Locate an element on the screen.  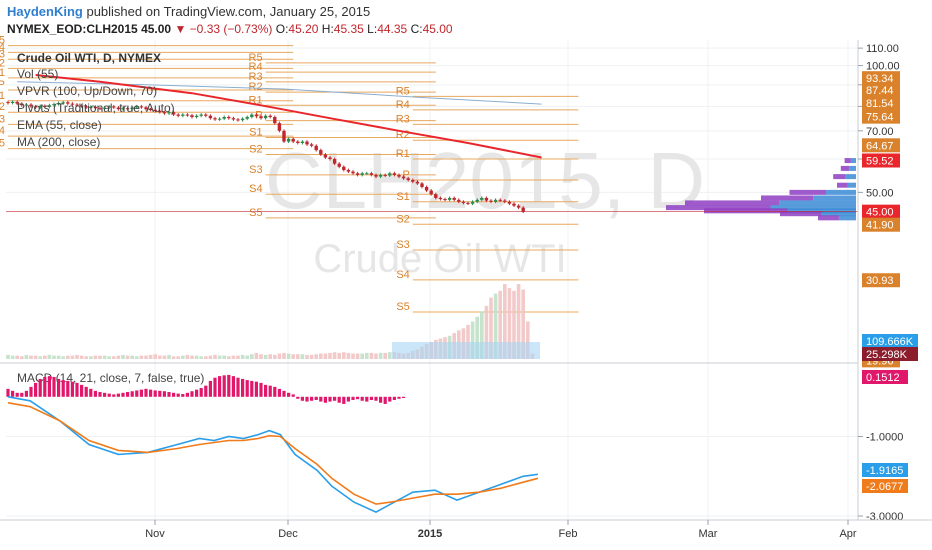
legend-item: Vol (55) is located at coordinates (37, 74).